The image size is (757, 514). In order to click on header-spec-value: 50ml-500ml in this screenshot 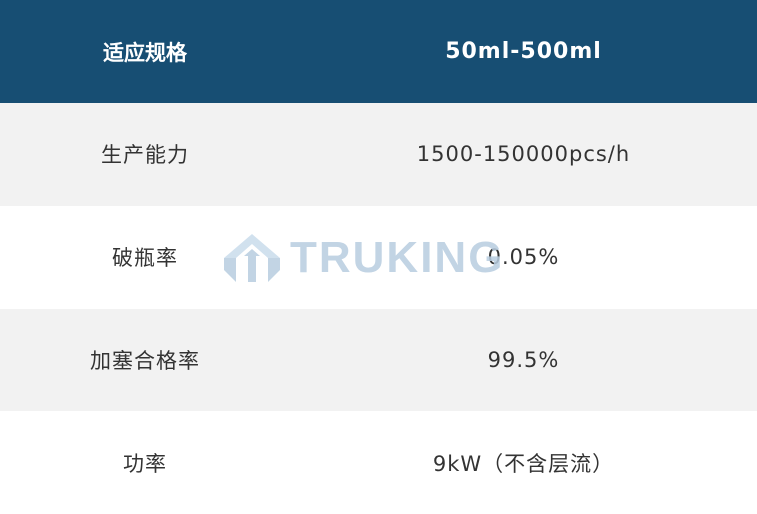, I will do `click(523, 51)`.